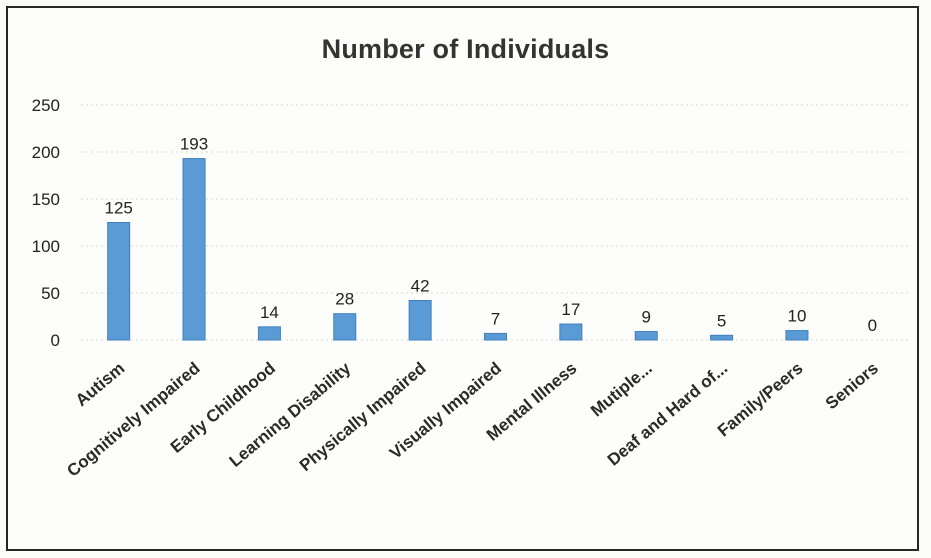 Image resolution: width=931 pixels, height=558 pixels. I want to click on y-tick-label: 200, so click(46, 152).